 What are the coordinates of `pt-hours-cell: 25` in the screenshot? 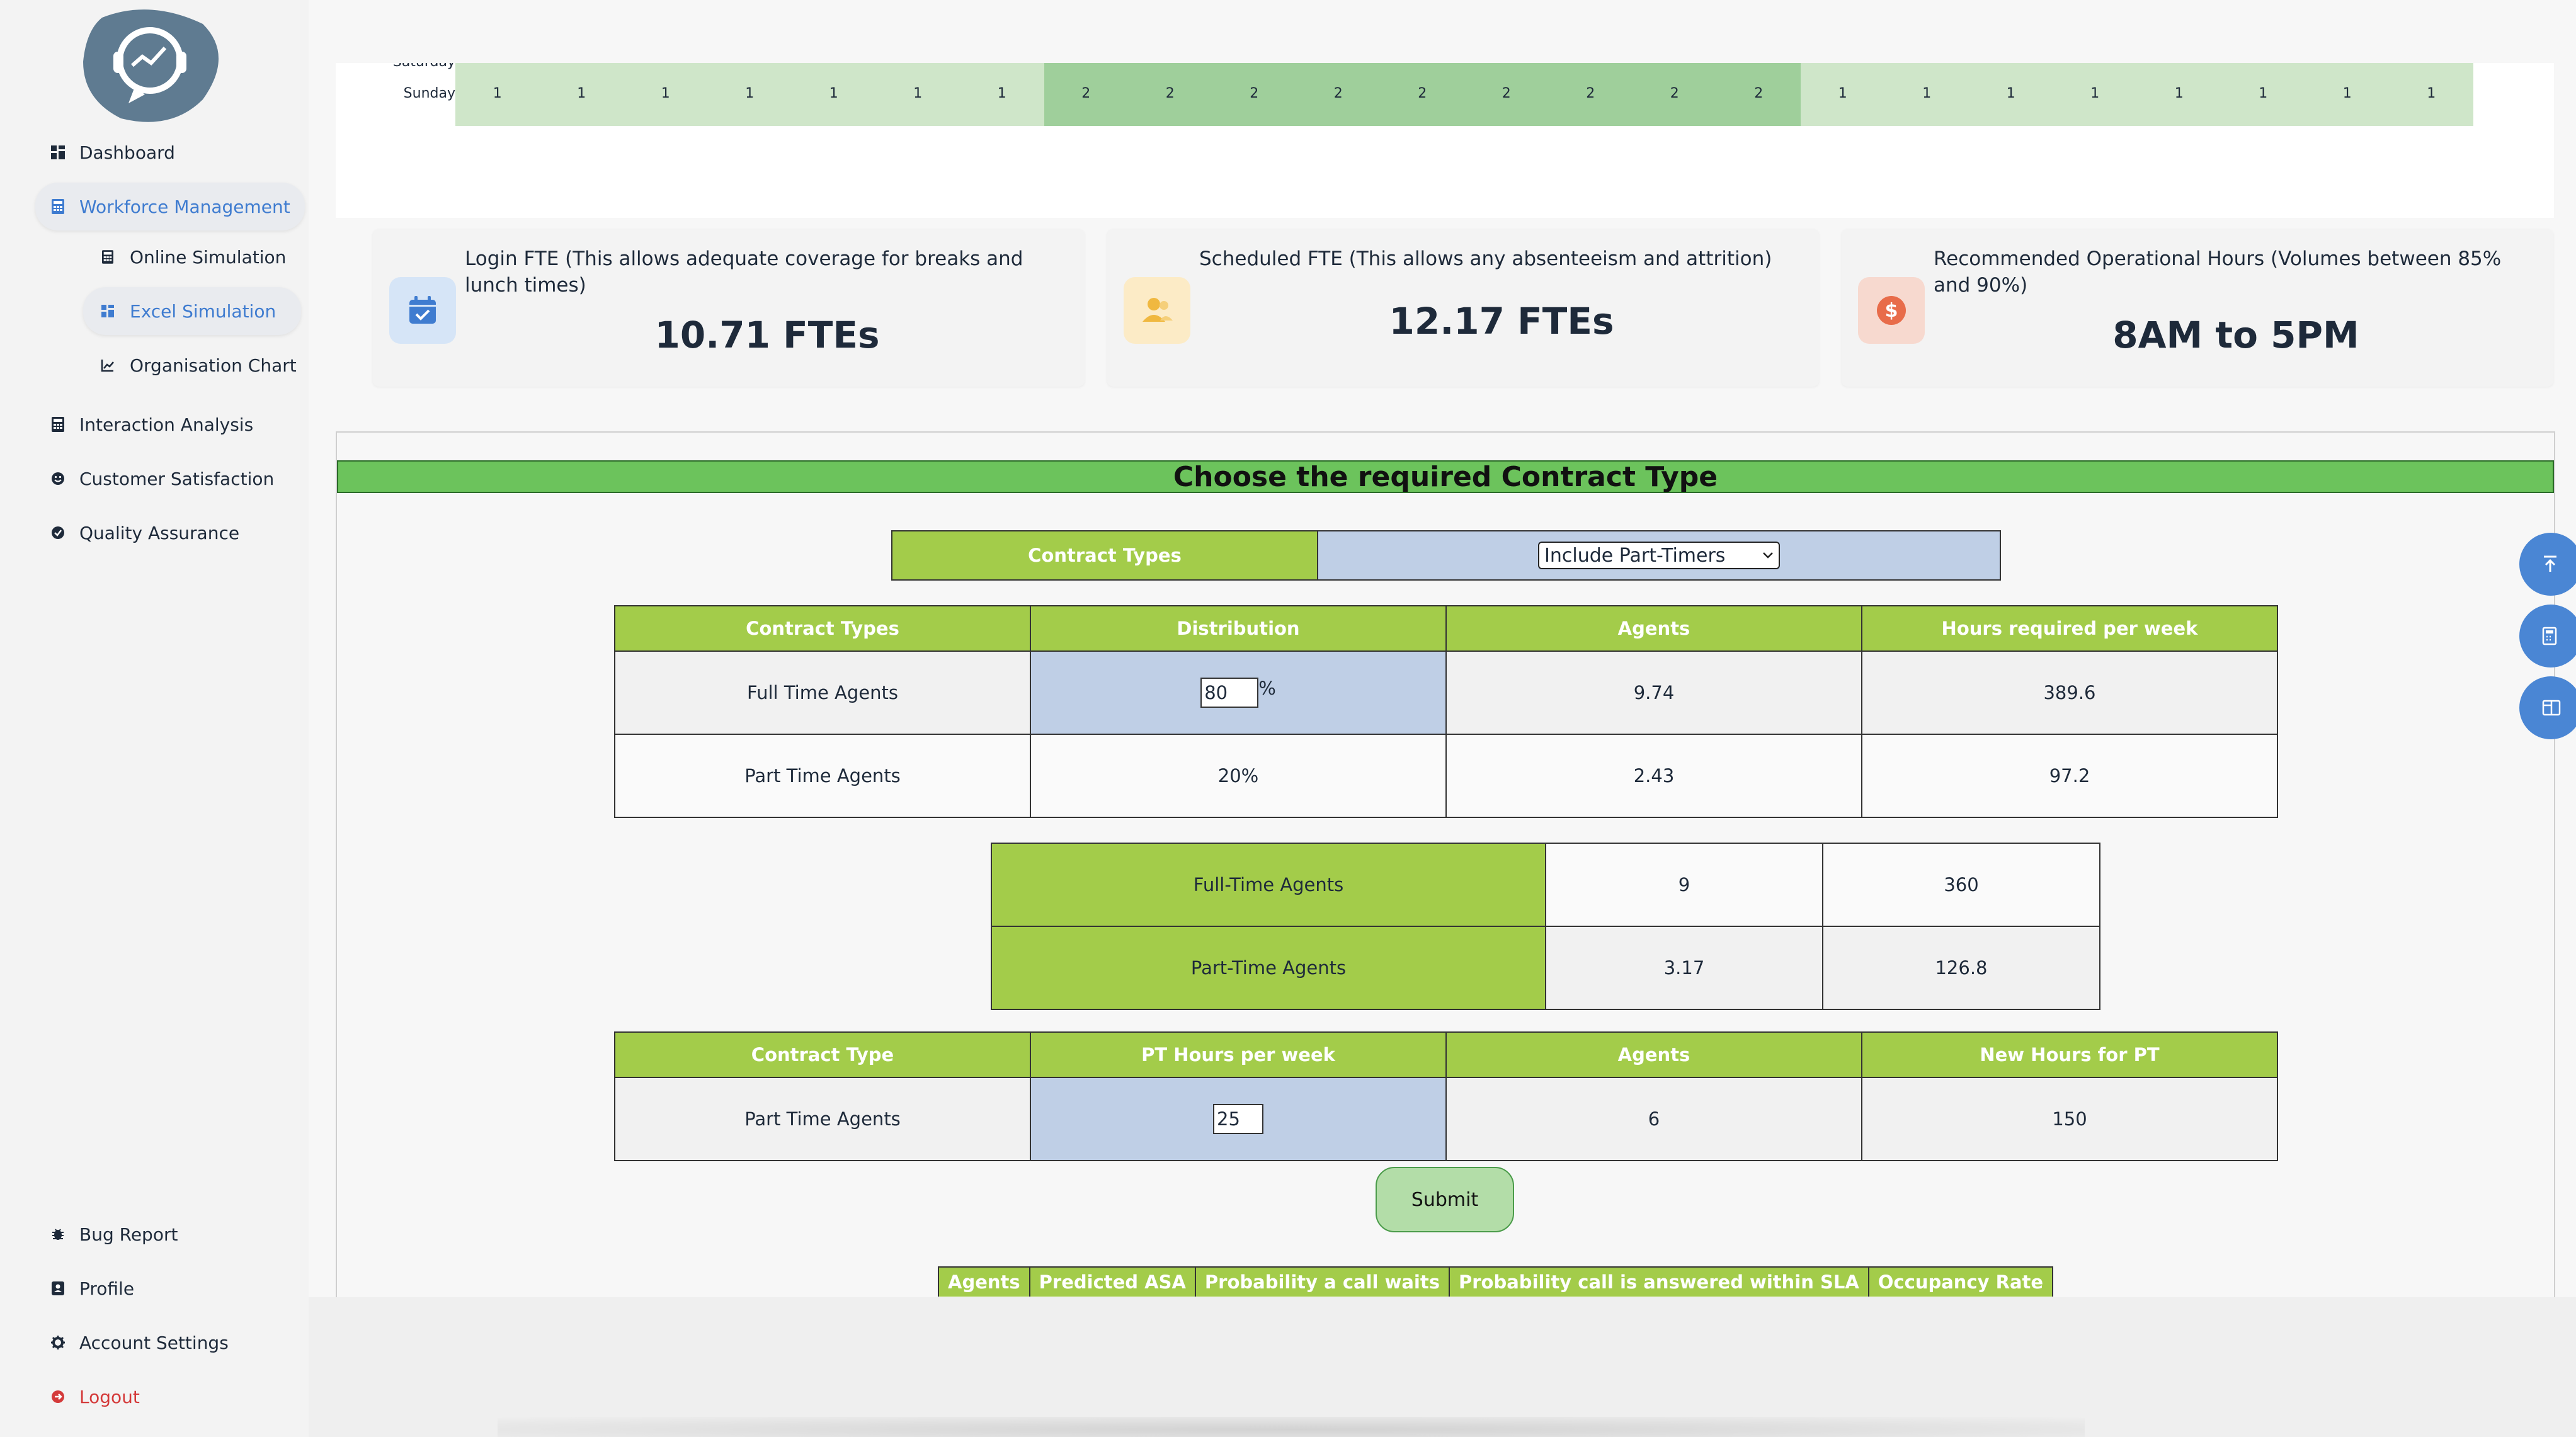 It's located at (1238, 1119).